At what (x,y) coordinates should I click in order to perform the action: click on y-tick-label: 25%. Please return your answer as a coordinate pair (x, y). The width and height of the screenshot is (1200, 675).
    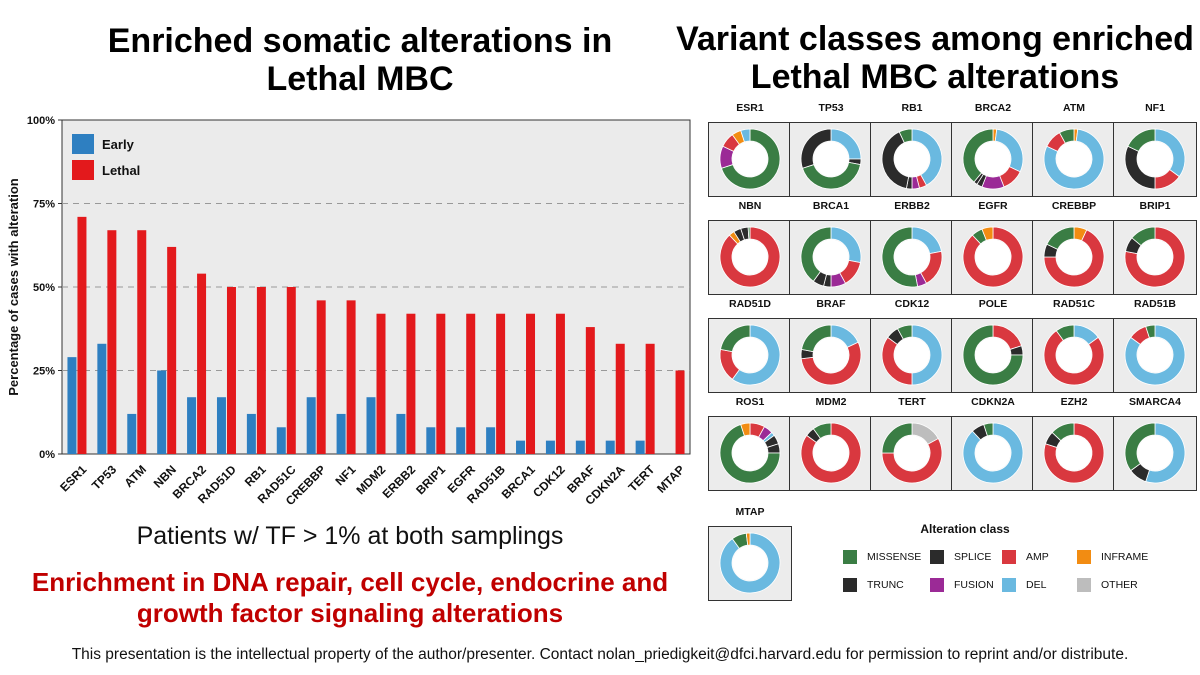
    Looking at the image, I should click on (44, 372).